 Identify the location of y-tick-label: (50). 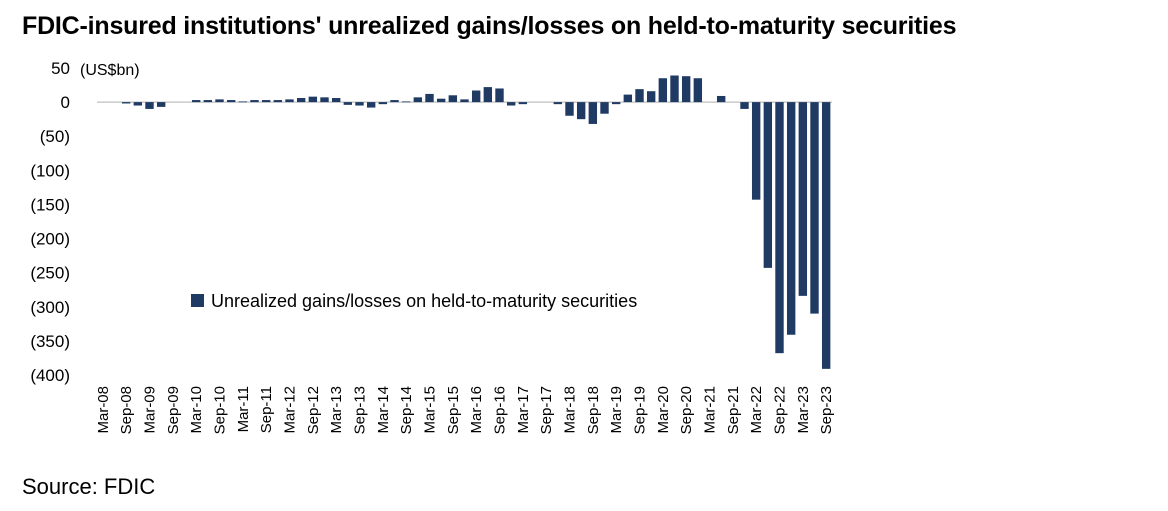
(55, 136).